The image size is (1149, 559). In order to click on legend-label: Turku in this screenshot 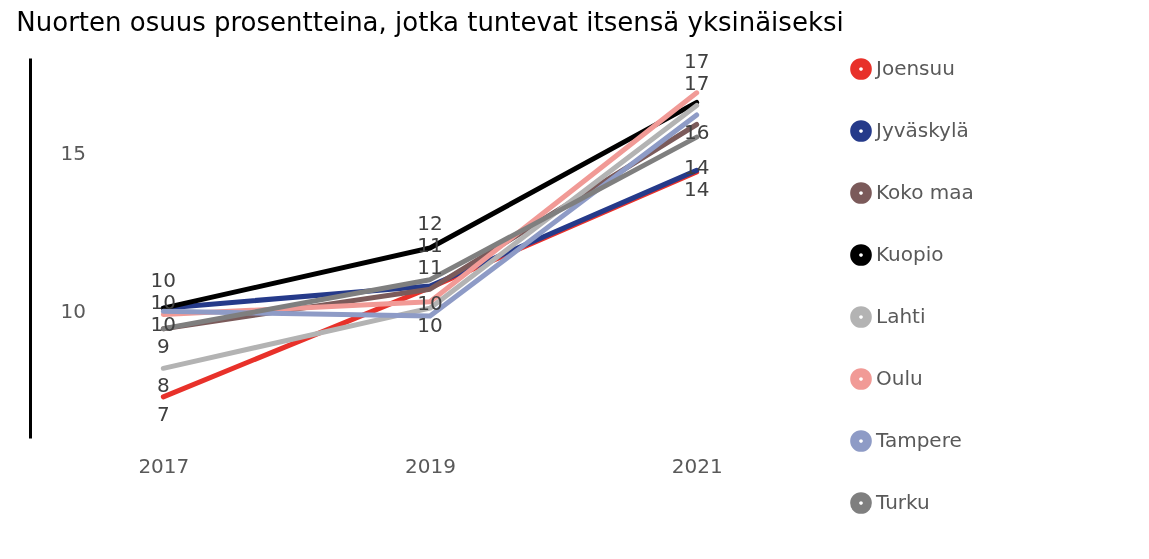, I will do `click(902, 502)`.